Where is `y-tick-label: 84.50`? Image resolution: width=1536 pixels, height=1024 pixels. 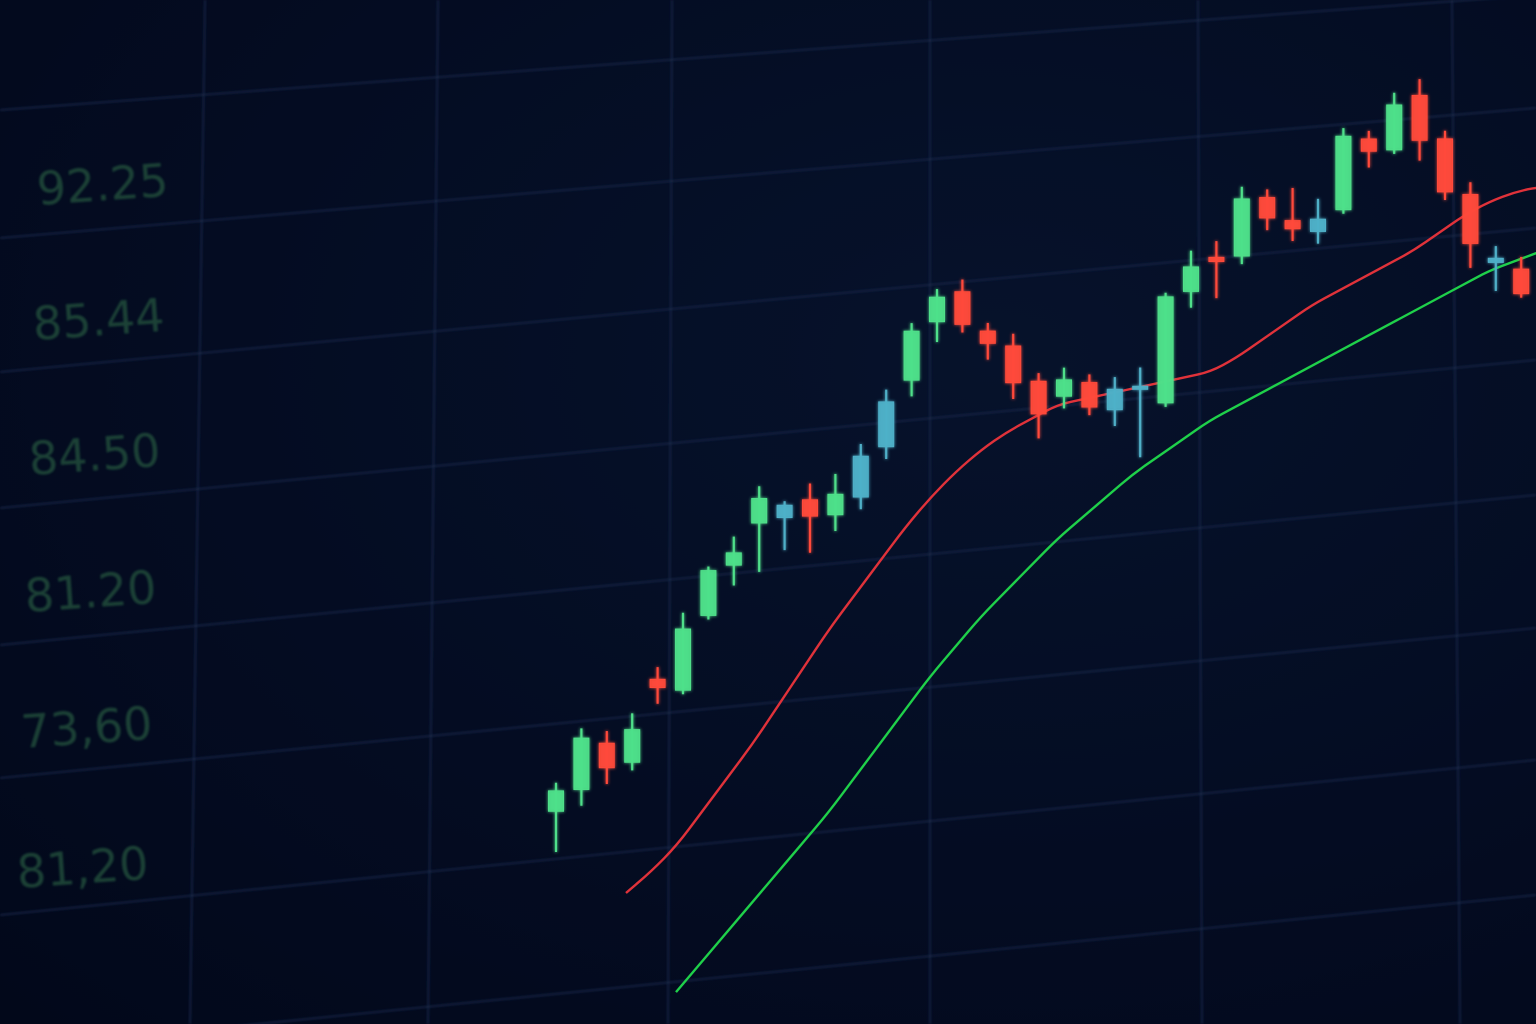 y-tick-label: 84.50 is located at coordinates (94, 454).